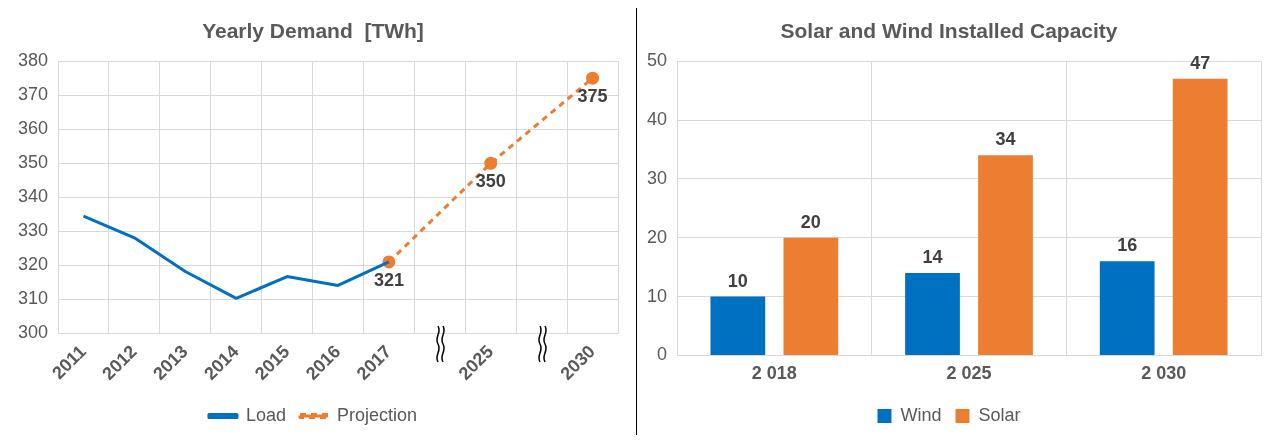 The width and height of the screenshot is (1278, 443). I want to click on y-tick-label: 310, so click(33, 298).